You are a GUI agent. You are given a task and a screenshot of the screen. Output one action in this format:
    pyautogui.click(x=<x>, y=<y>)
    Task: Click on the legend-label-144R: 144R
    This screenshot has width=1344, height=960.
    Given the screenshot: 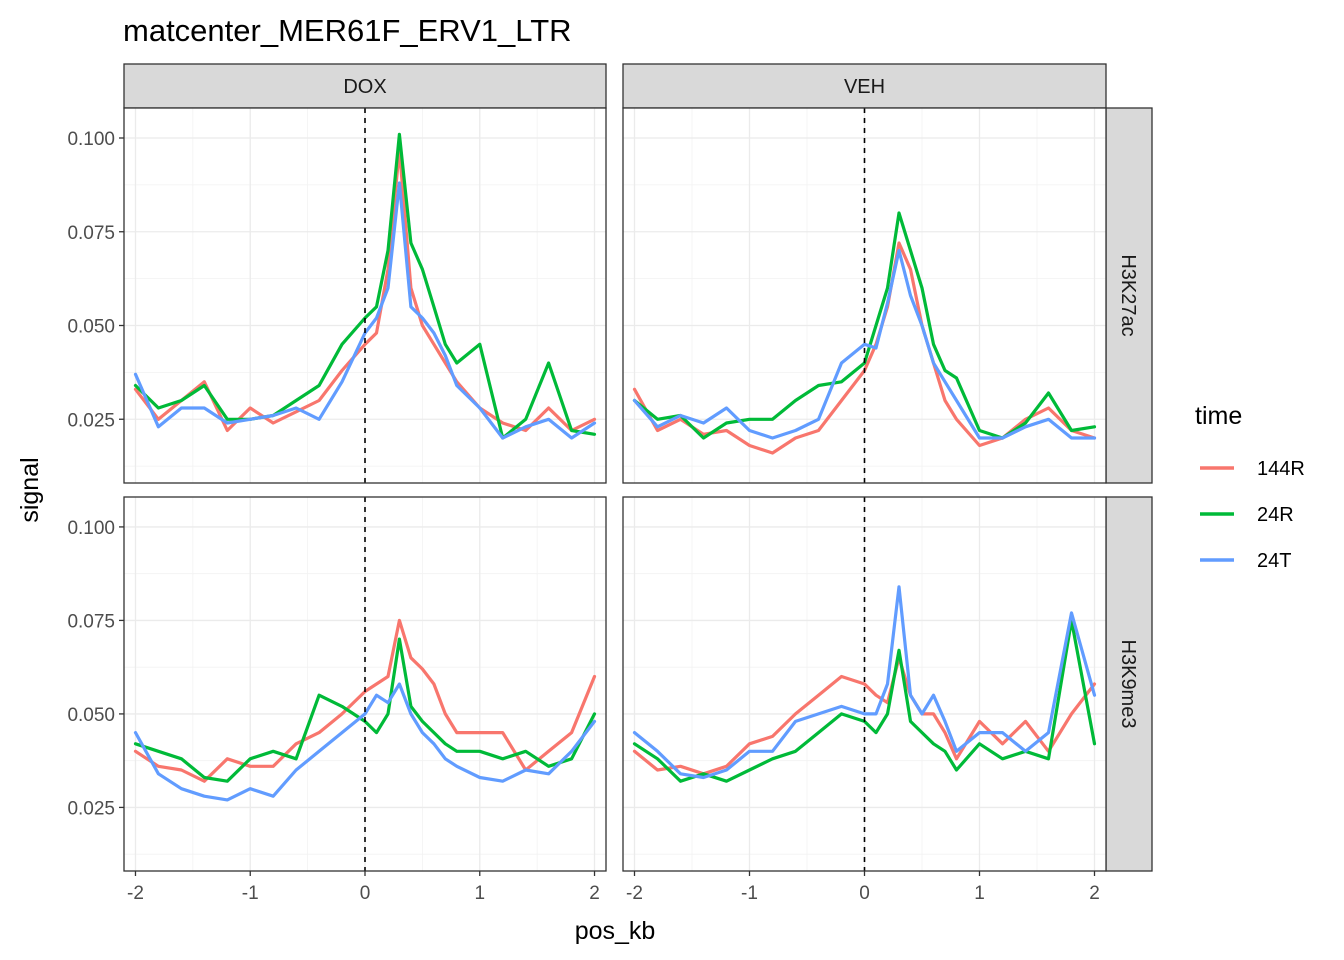 What is the action you would take?
    pyautogui.click(x=1281, y=469)
    